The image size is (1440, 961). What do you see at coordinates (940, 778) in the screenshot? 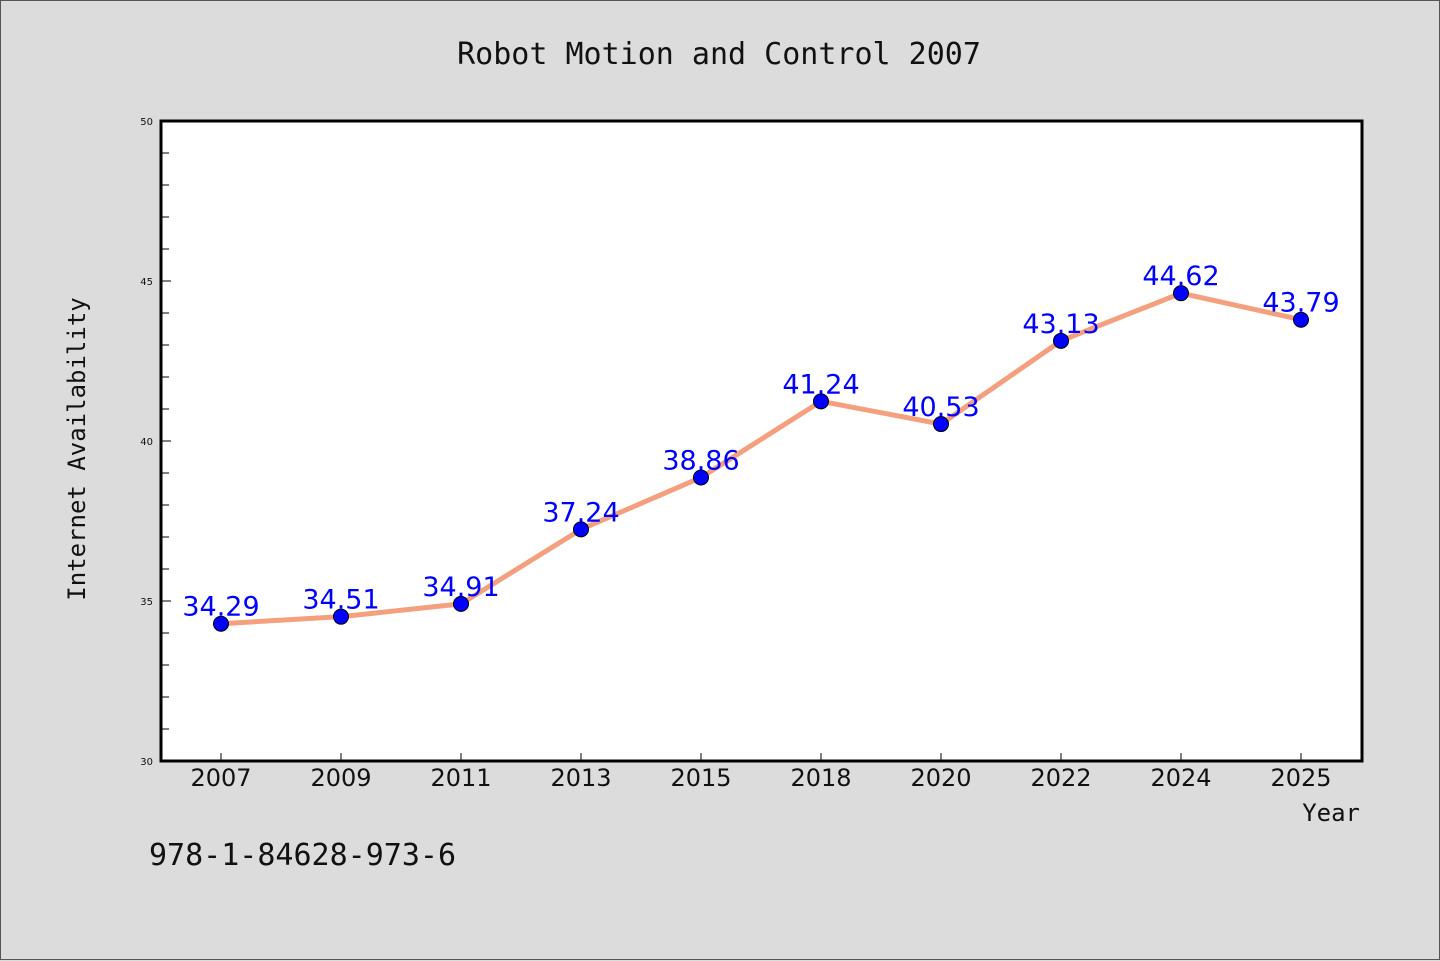
I see `x-tick-label: 2020` at bounding box center [940, 778].